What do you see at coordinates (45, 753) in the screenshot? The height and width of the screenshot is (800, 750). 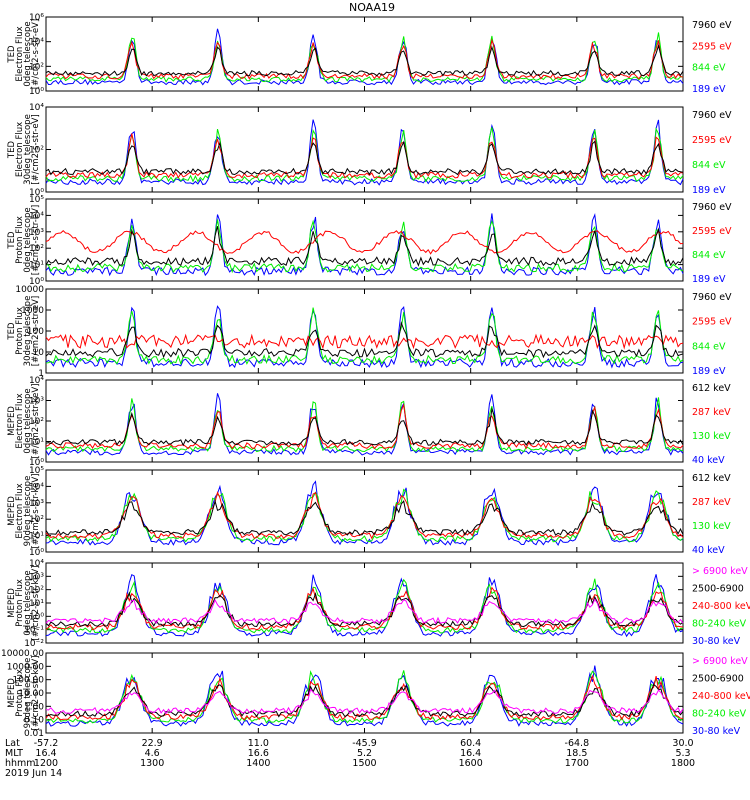 I see `x-tick-mlt: 16.4` at bounding box center [45, 753].